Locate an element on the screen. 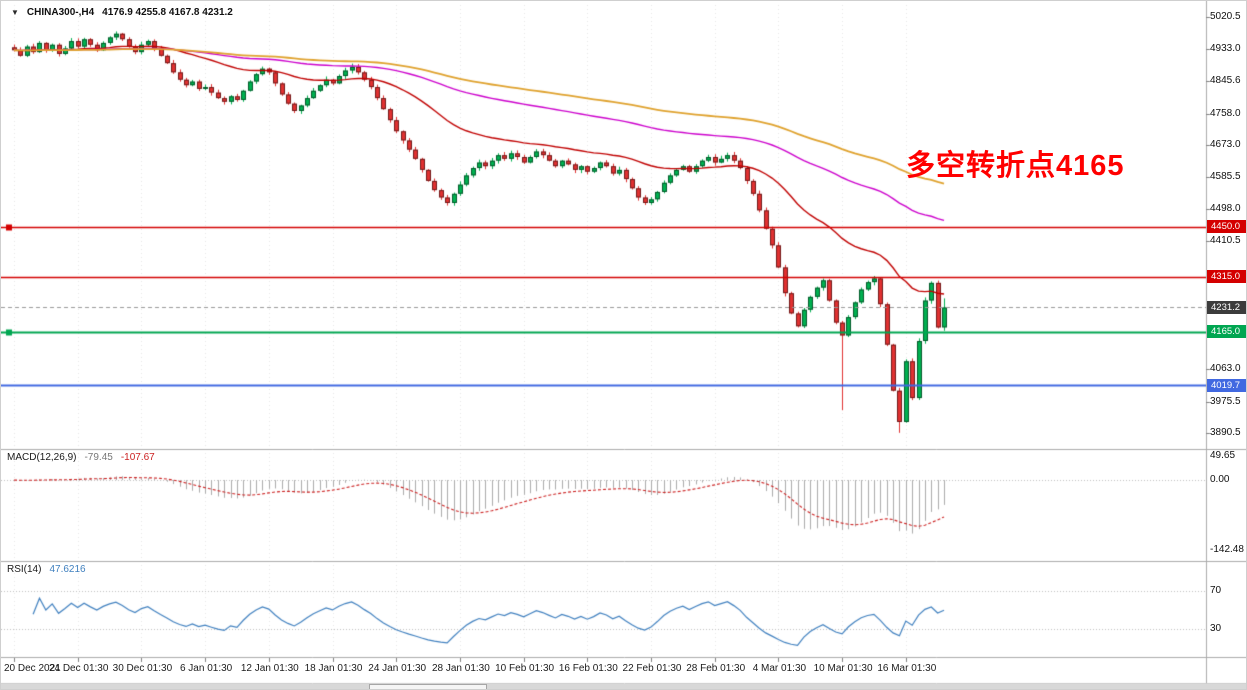 This screenshot has width=1247, height=690. price-axis-label: 4585.5 is located at coordinates (1225, 177).